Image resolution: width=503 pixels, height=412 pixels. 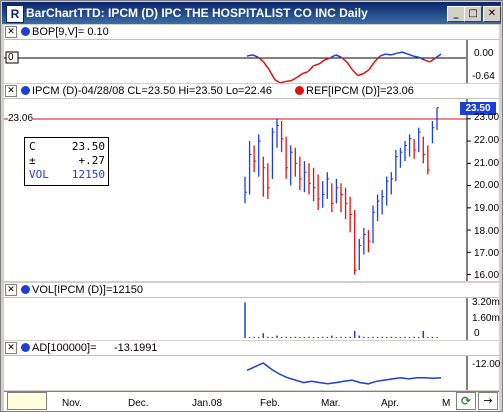 I want to click on ref-value-label: 23.06, so click(x=21, y=118).